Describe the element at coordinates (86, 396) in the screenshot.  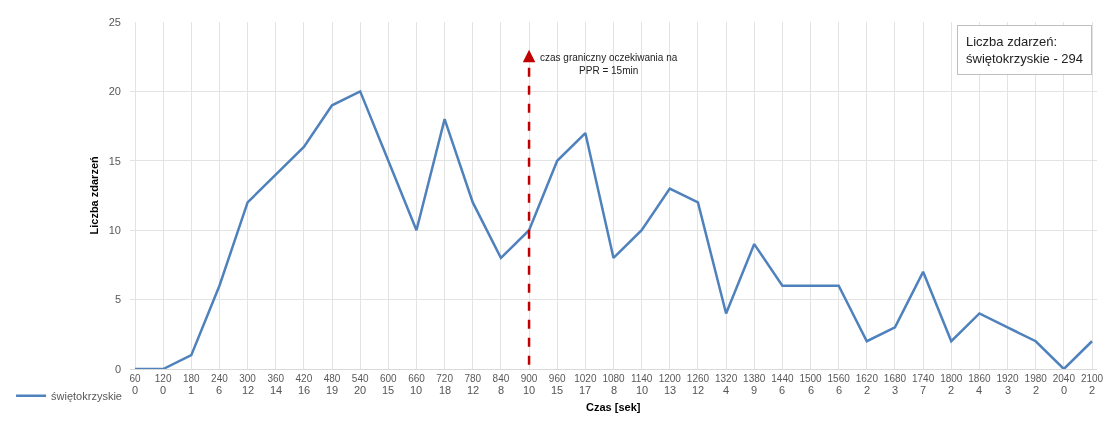
I see `legend-label: świętokrzyskie` at that location.